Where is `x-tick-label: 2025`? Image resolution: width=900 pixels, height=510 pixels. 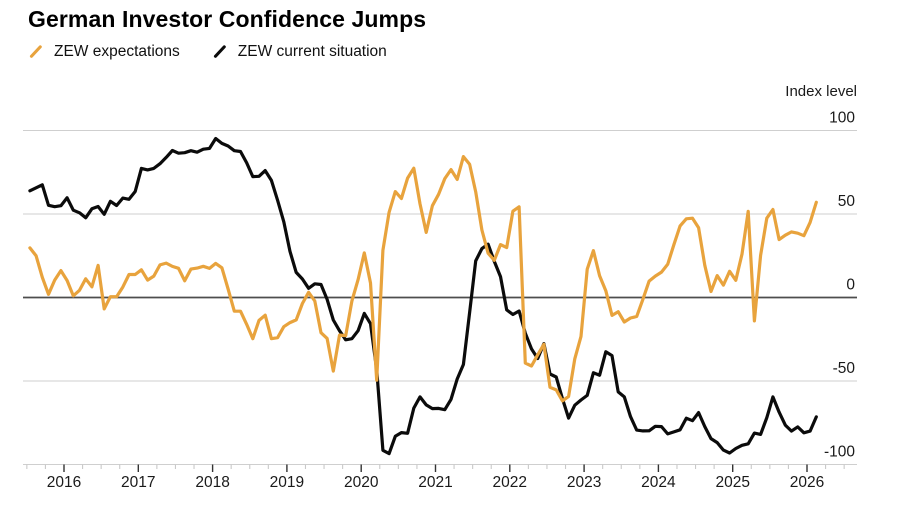 x-tick-label: 2025 is located at coordinates (732, 482).